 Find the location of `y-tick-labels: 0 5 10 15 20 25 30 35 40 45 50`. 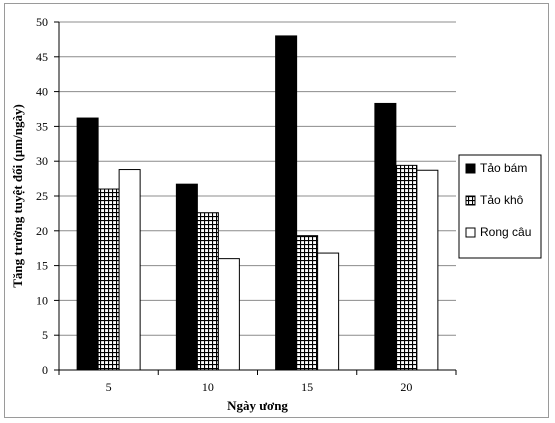

y-tick-labels: 0 5 10 15 20 25 30 35 40 45 50 is located at coordinates (47, 196).